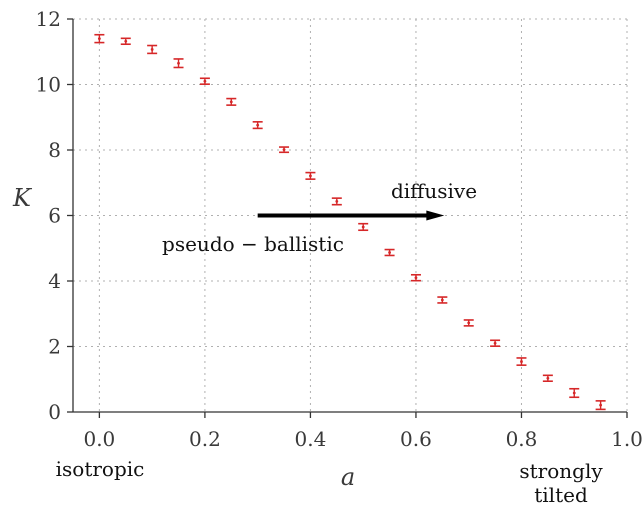  Describe the element at coordinates (54, 216) in the screenshot. I see `y-tick-label: 6` at that location.